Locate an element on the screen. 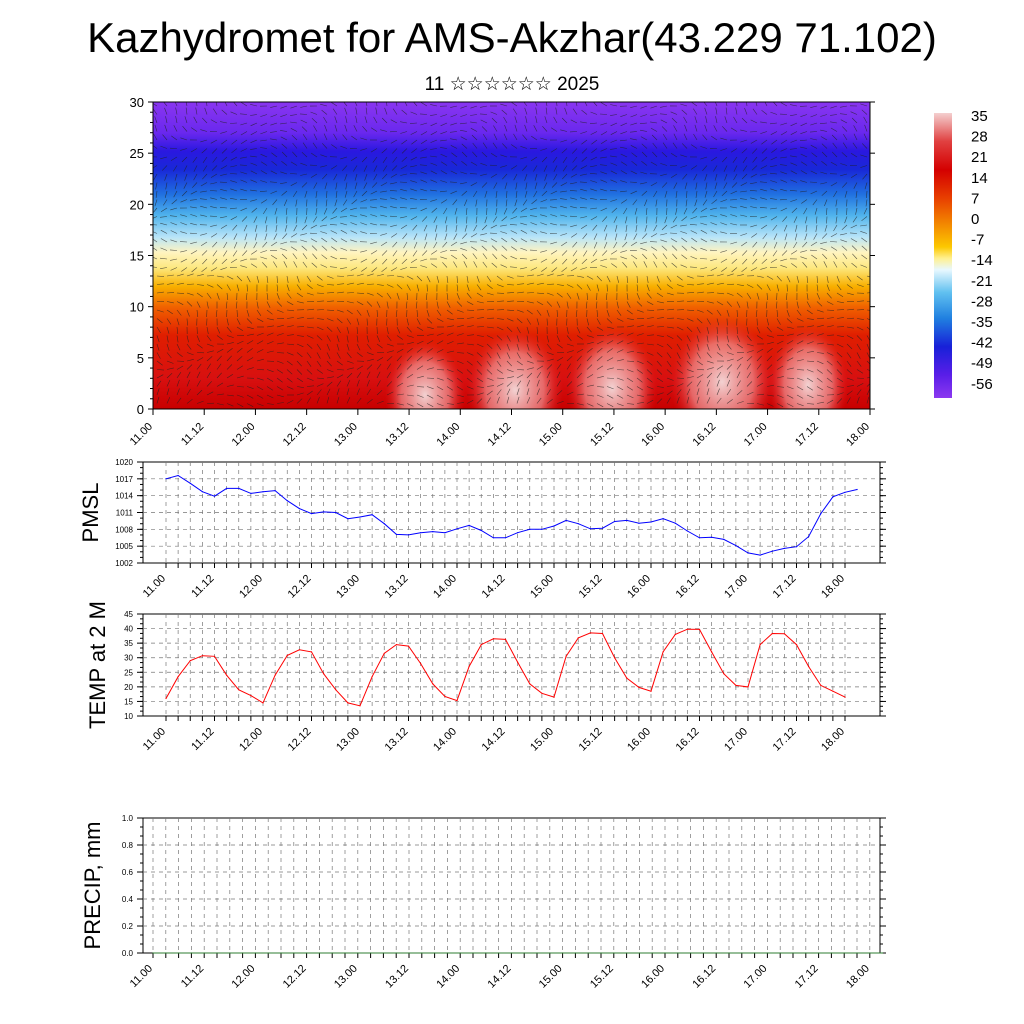 The width and height of the screenshot is (1024, 1024). x-tick-label: 16.00 is located at coordinates (653, 977).